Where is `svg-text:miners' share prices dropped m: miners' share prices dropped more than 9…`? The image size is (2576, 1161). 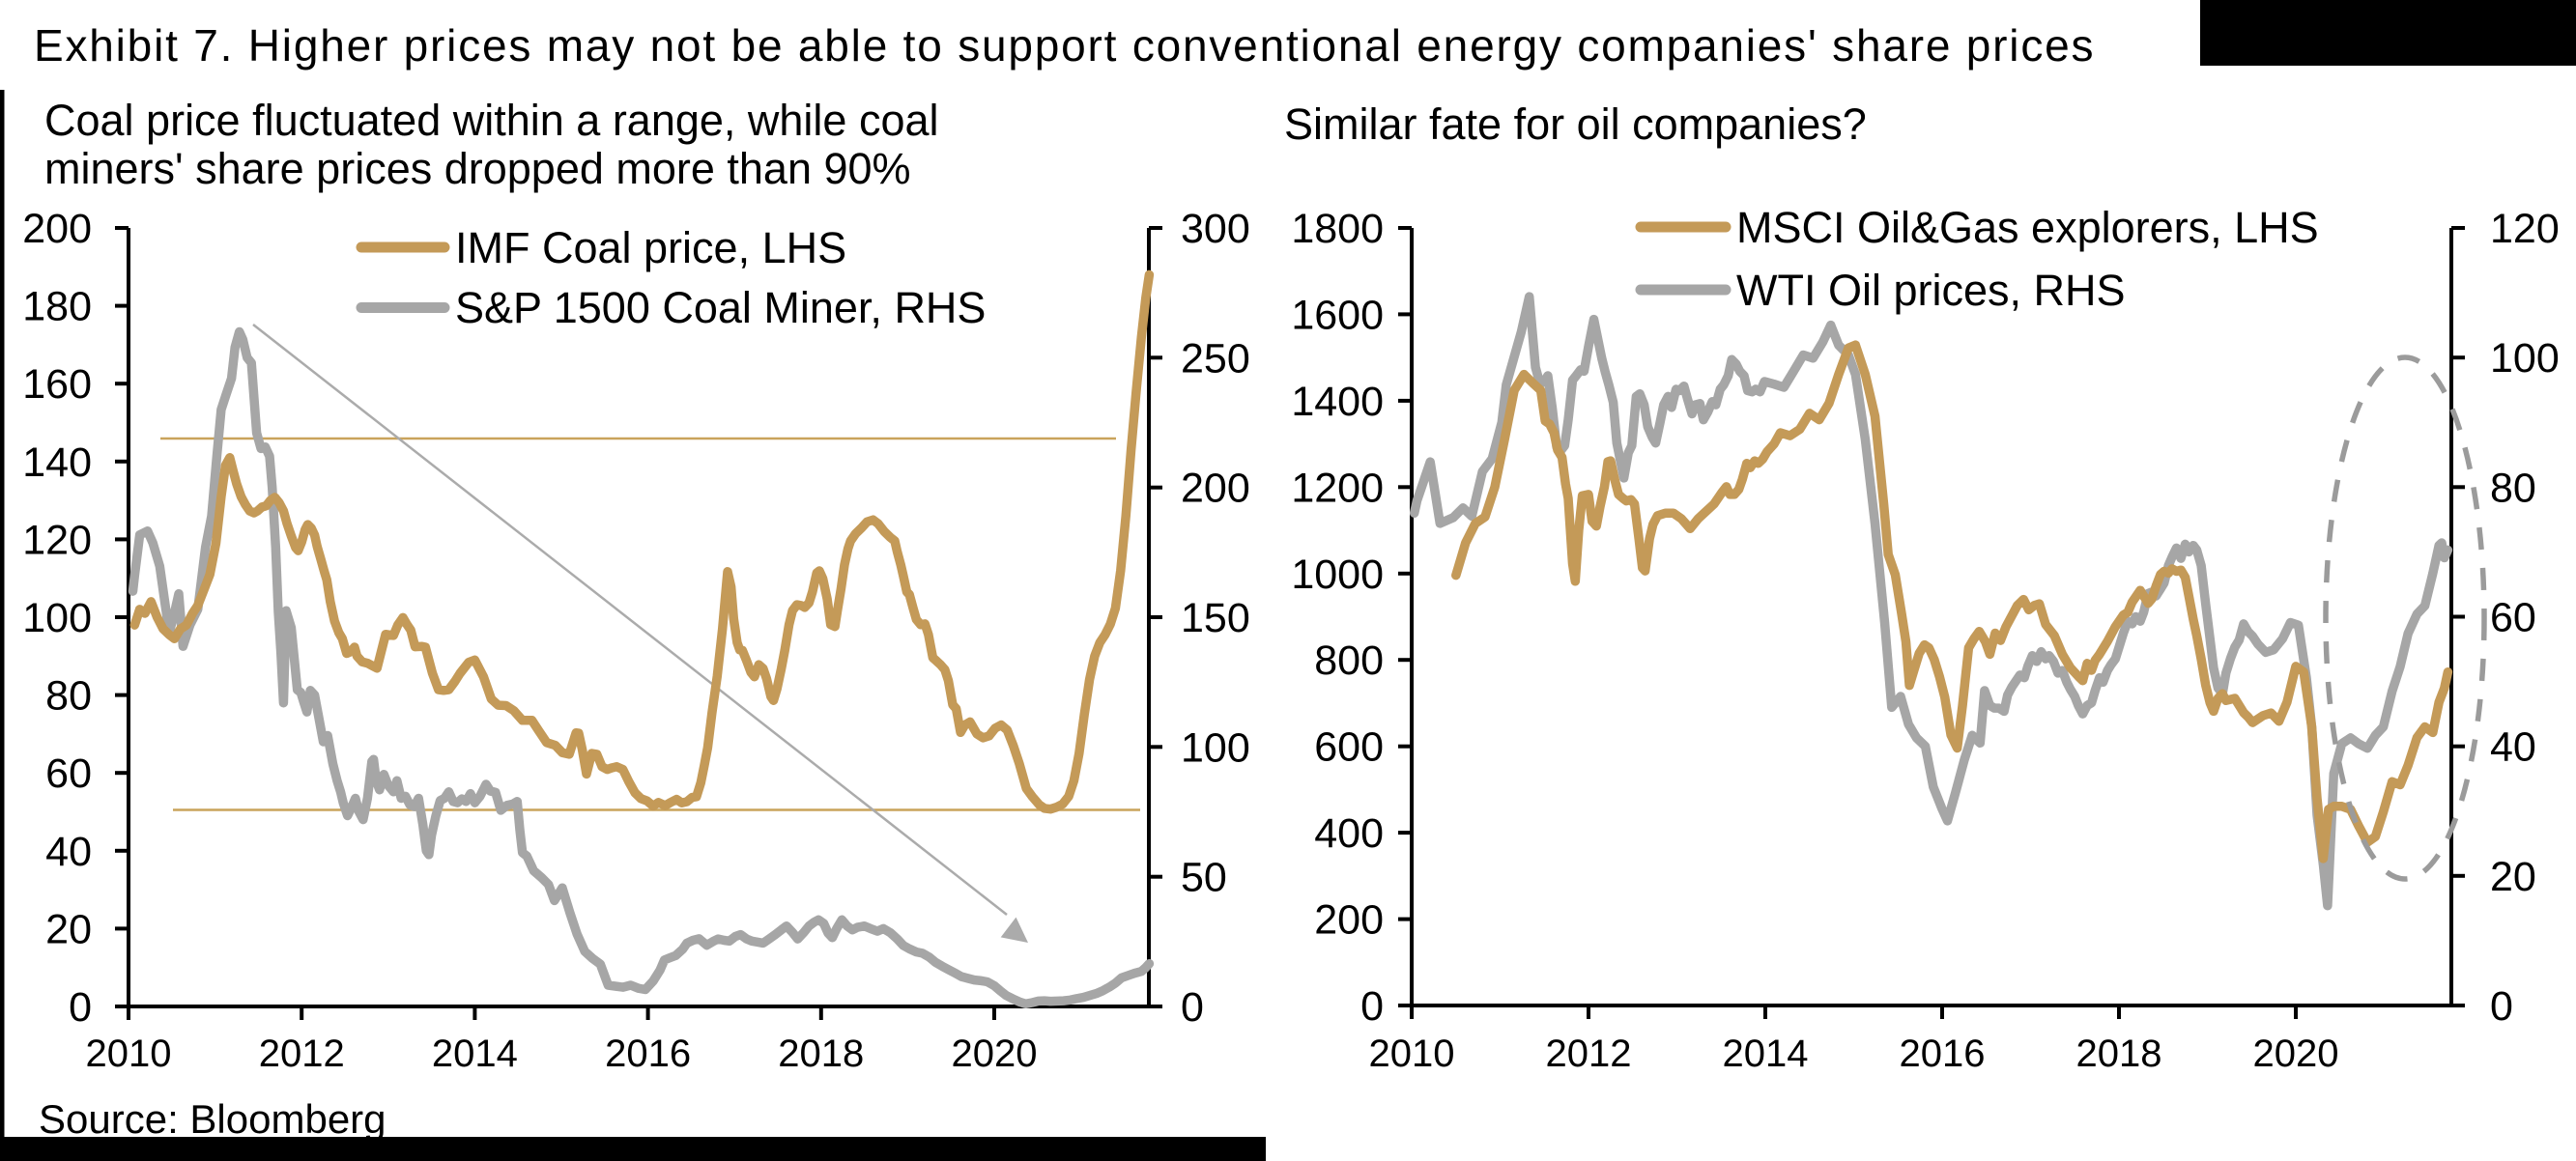
svg-text:miners' share prices dropped m: miners' share prices dropped more than 9… is located at coordinates (478, 168).